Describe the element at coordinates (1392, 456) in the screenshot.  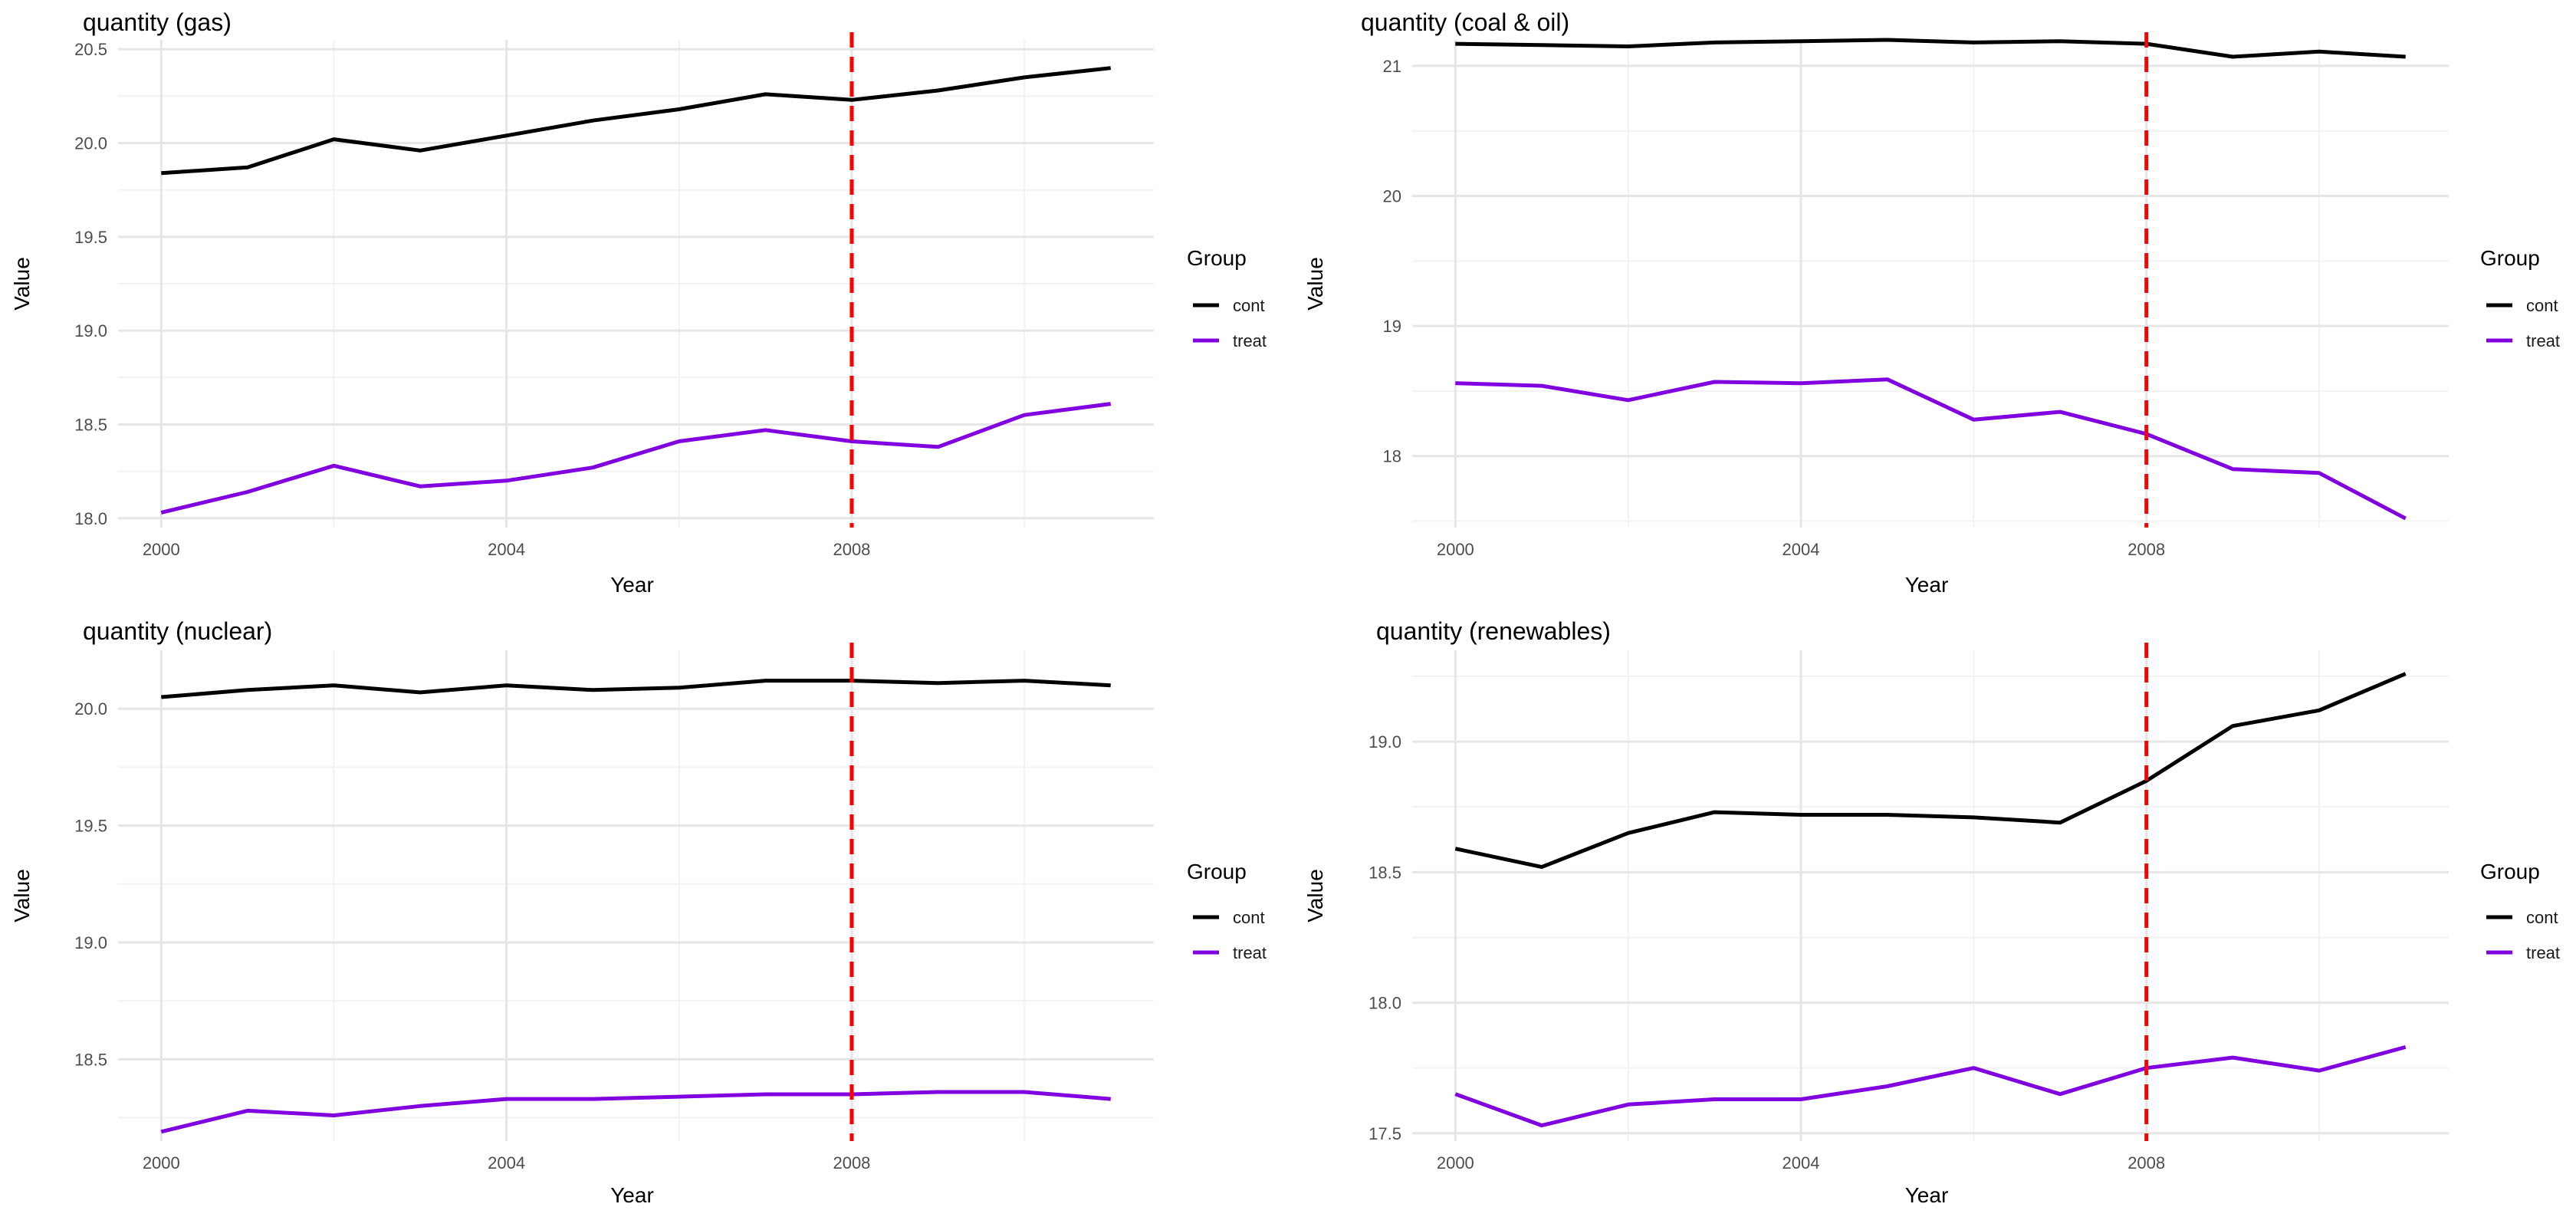
I see `y-tick-label: 18` at that location.